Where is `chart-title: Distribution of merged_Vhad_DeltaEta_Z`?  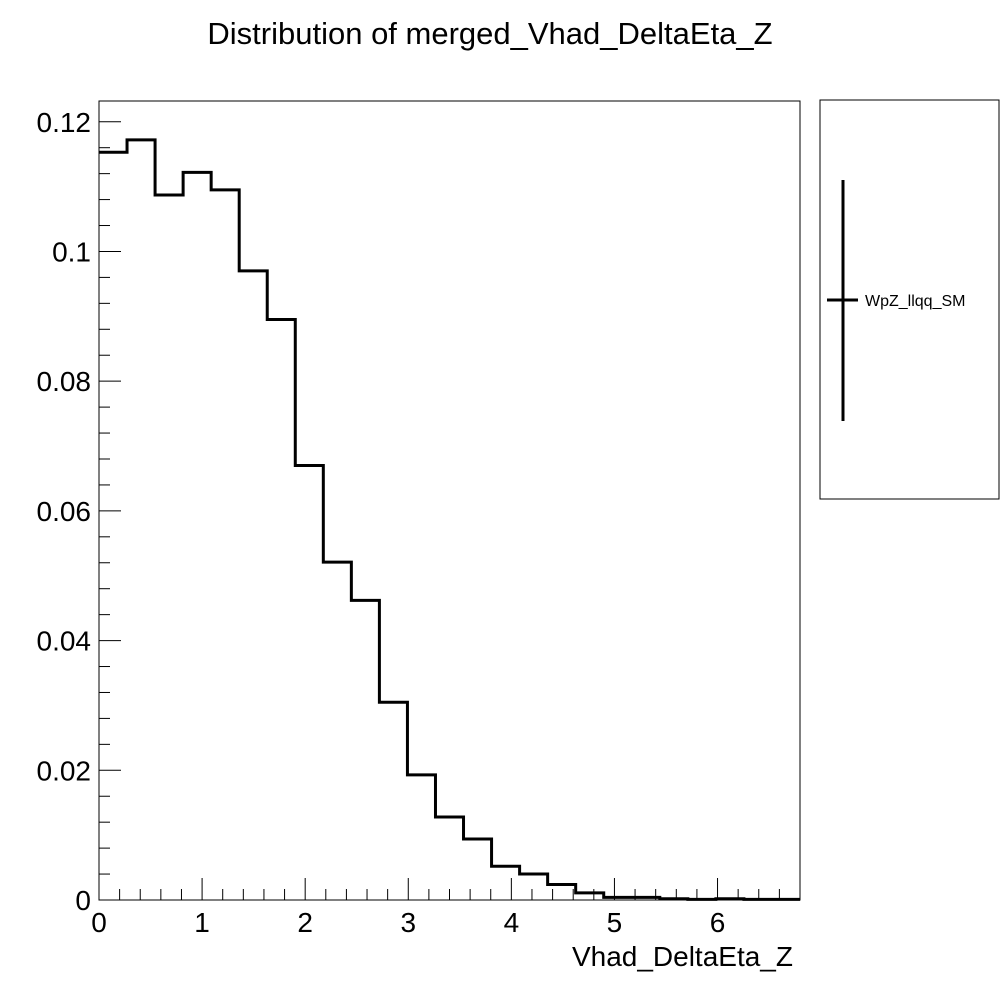
chart-title: Distribution of merged_Vhad_DeltaEta_Z is located at coordinates (489, 33).